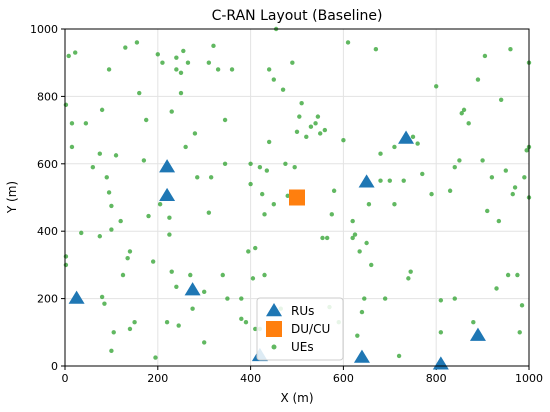  What do you see at coordinates (47, 299) in the screenshot?
I see `y-tick-label: 200` at bounding box center [47, 299].